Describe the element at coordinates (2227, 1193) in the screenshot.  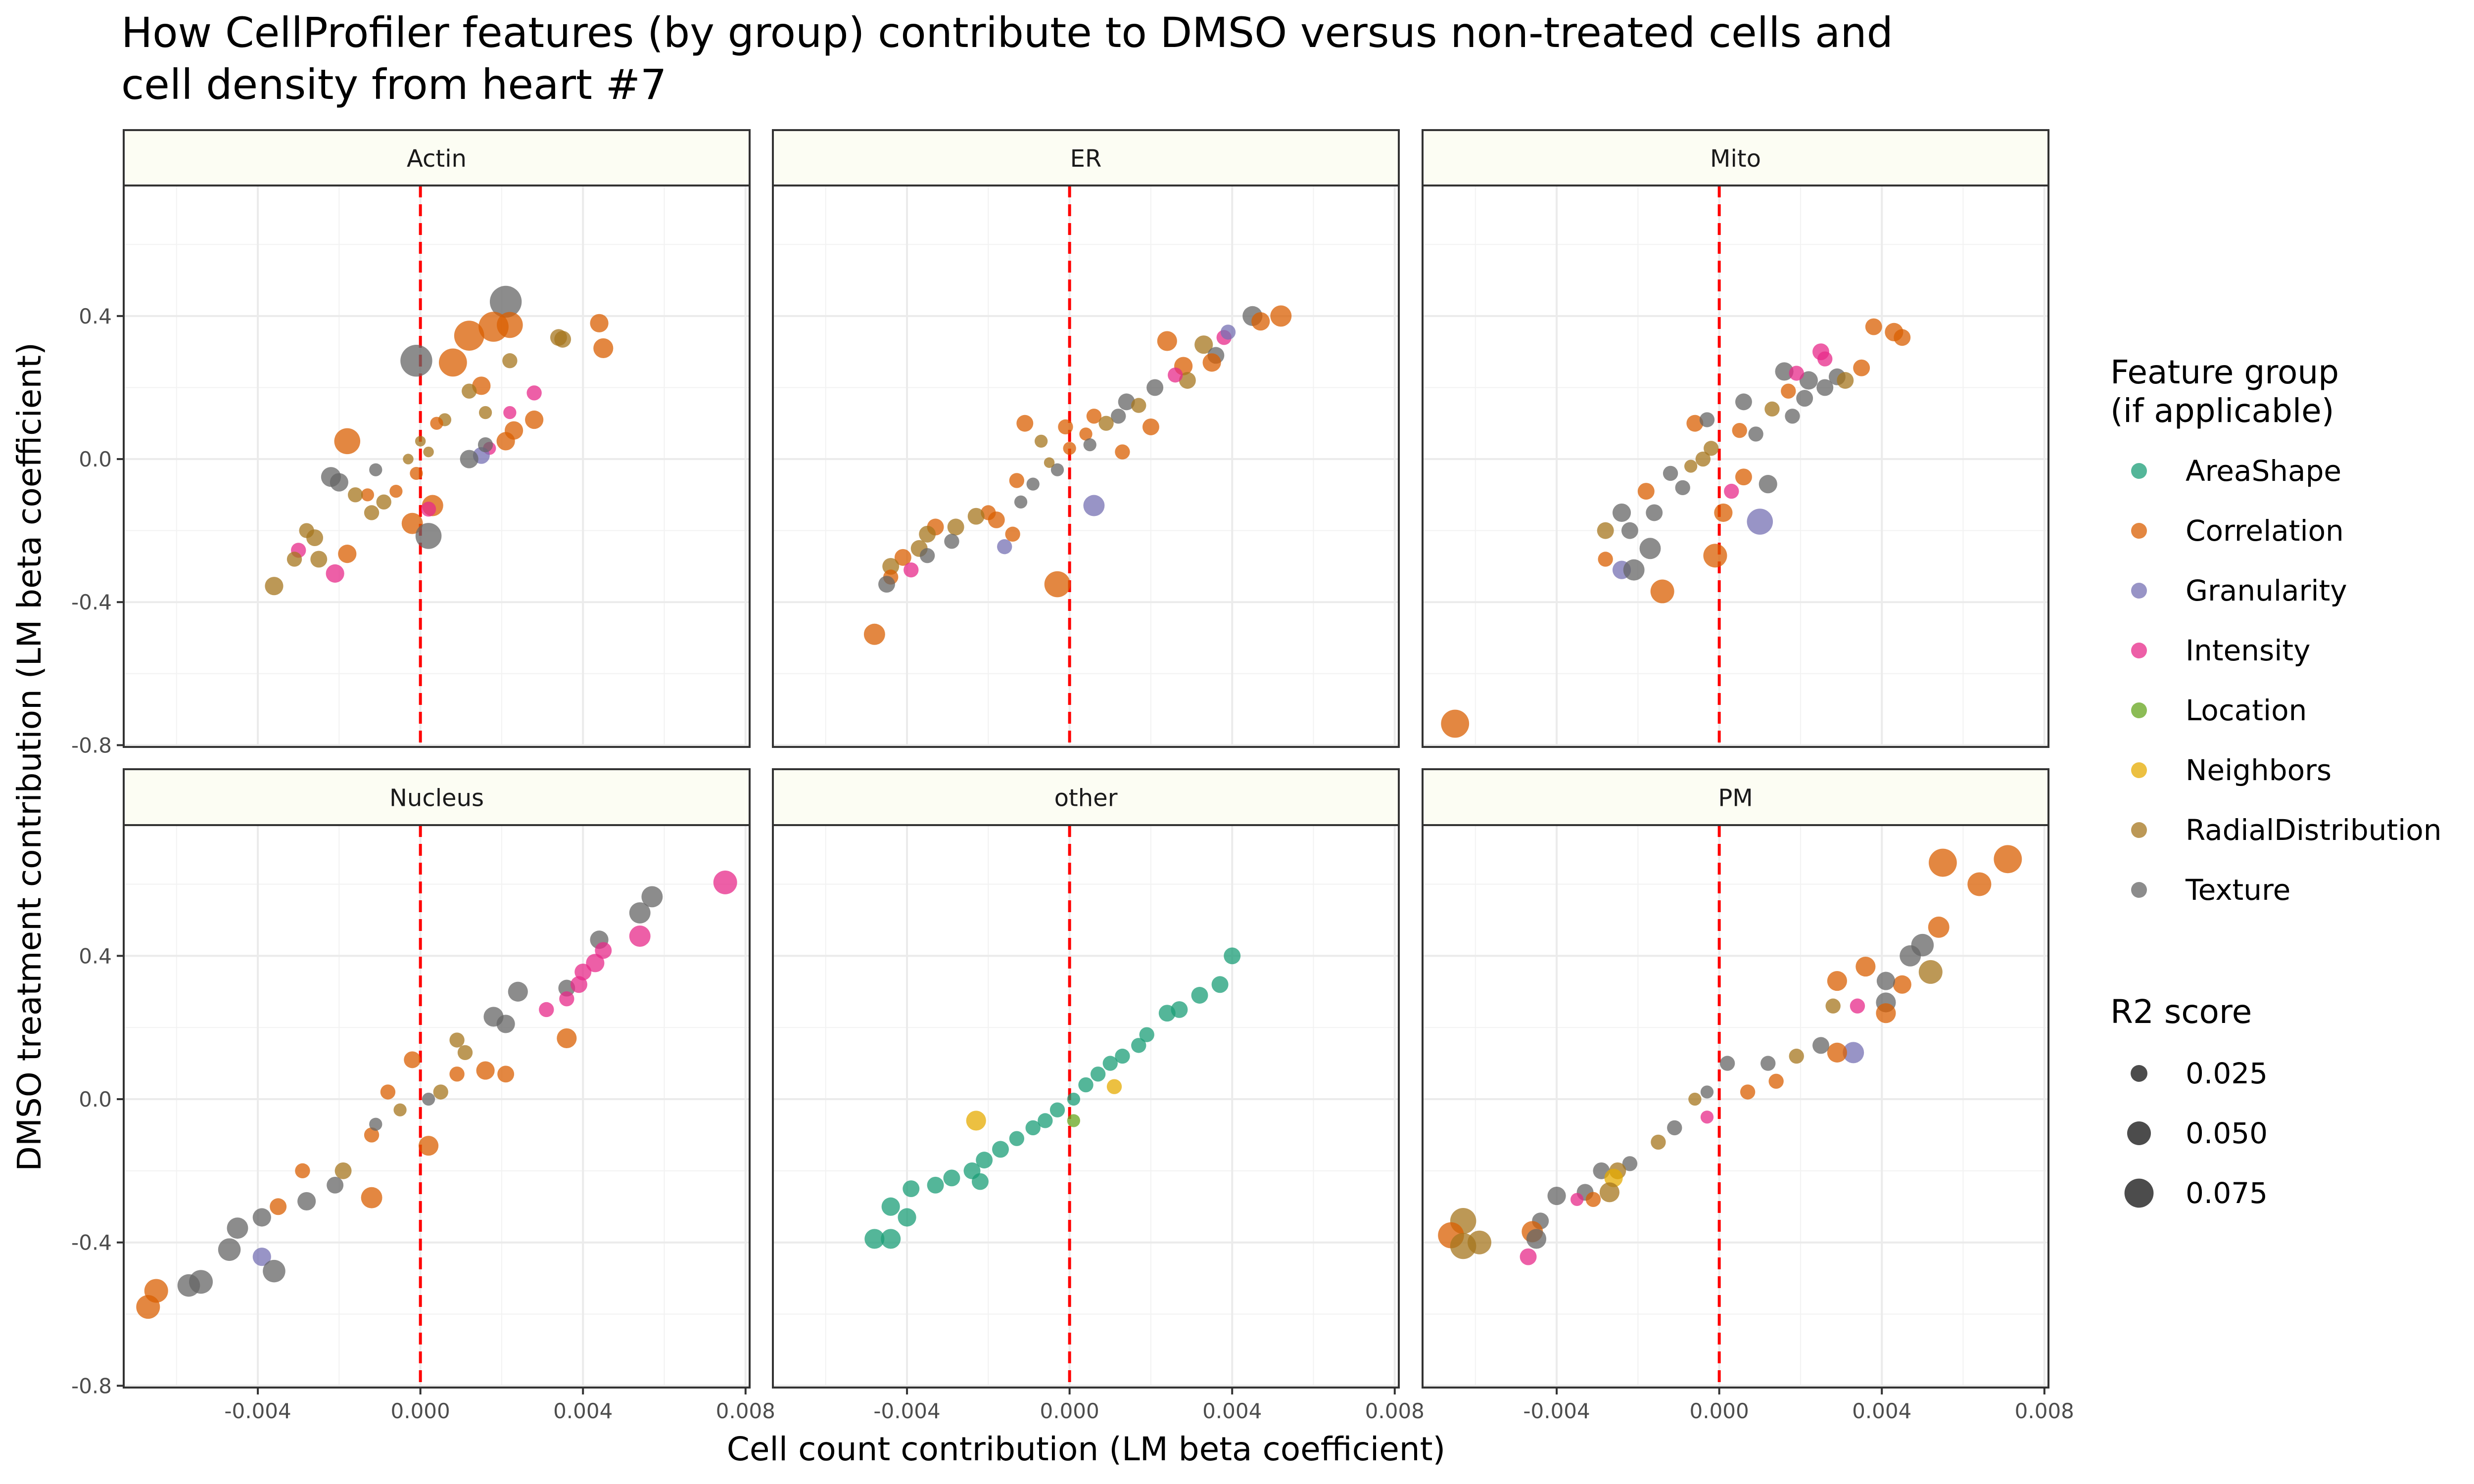
I see `legend-size-label: 0.075` at that location.